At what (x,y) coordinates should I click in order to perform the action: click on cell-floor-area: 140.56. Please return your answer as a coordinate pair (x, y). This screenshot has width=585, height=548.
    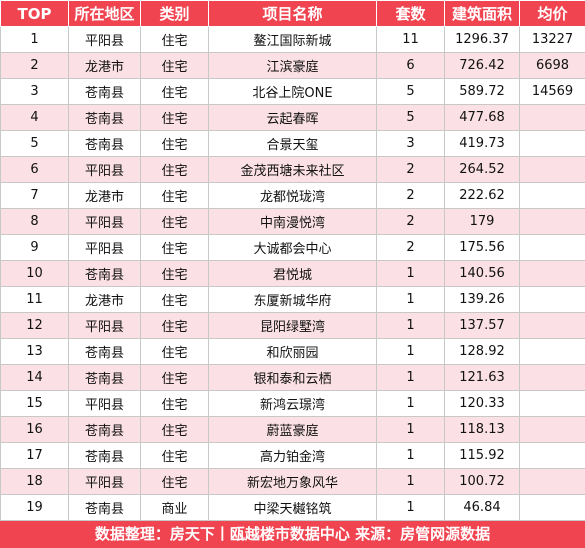
    Looking at the image, I should click on (482, 273).